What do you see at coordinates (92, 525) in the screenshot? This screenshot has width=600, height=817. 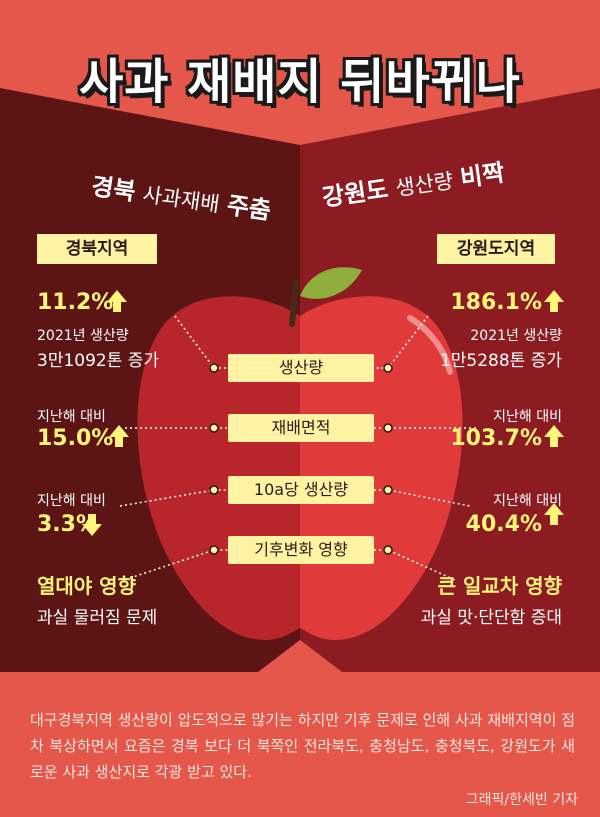 I see `arrow-down-icon` at bounding box center [92, 525].